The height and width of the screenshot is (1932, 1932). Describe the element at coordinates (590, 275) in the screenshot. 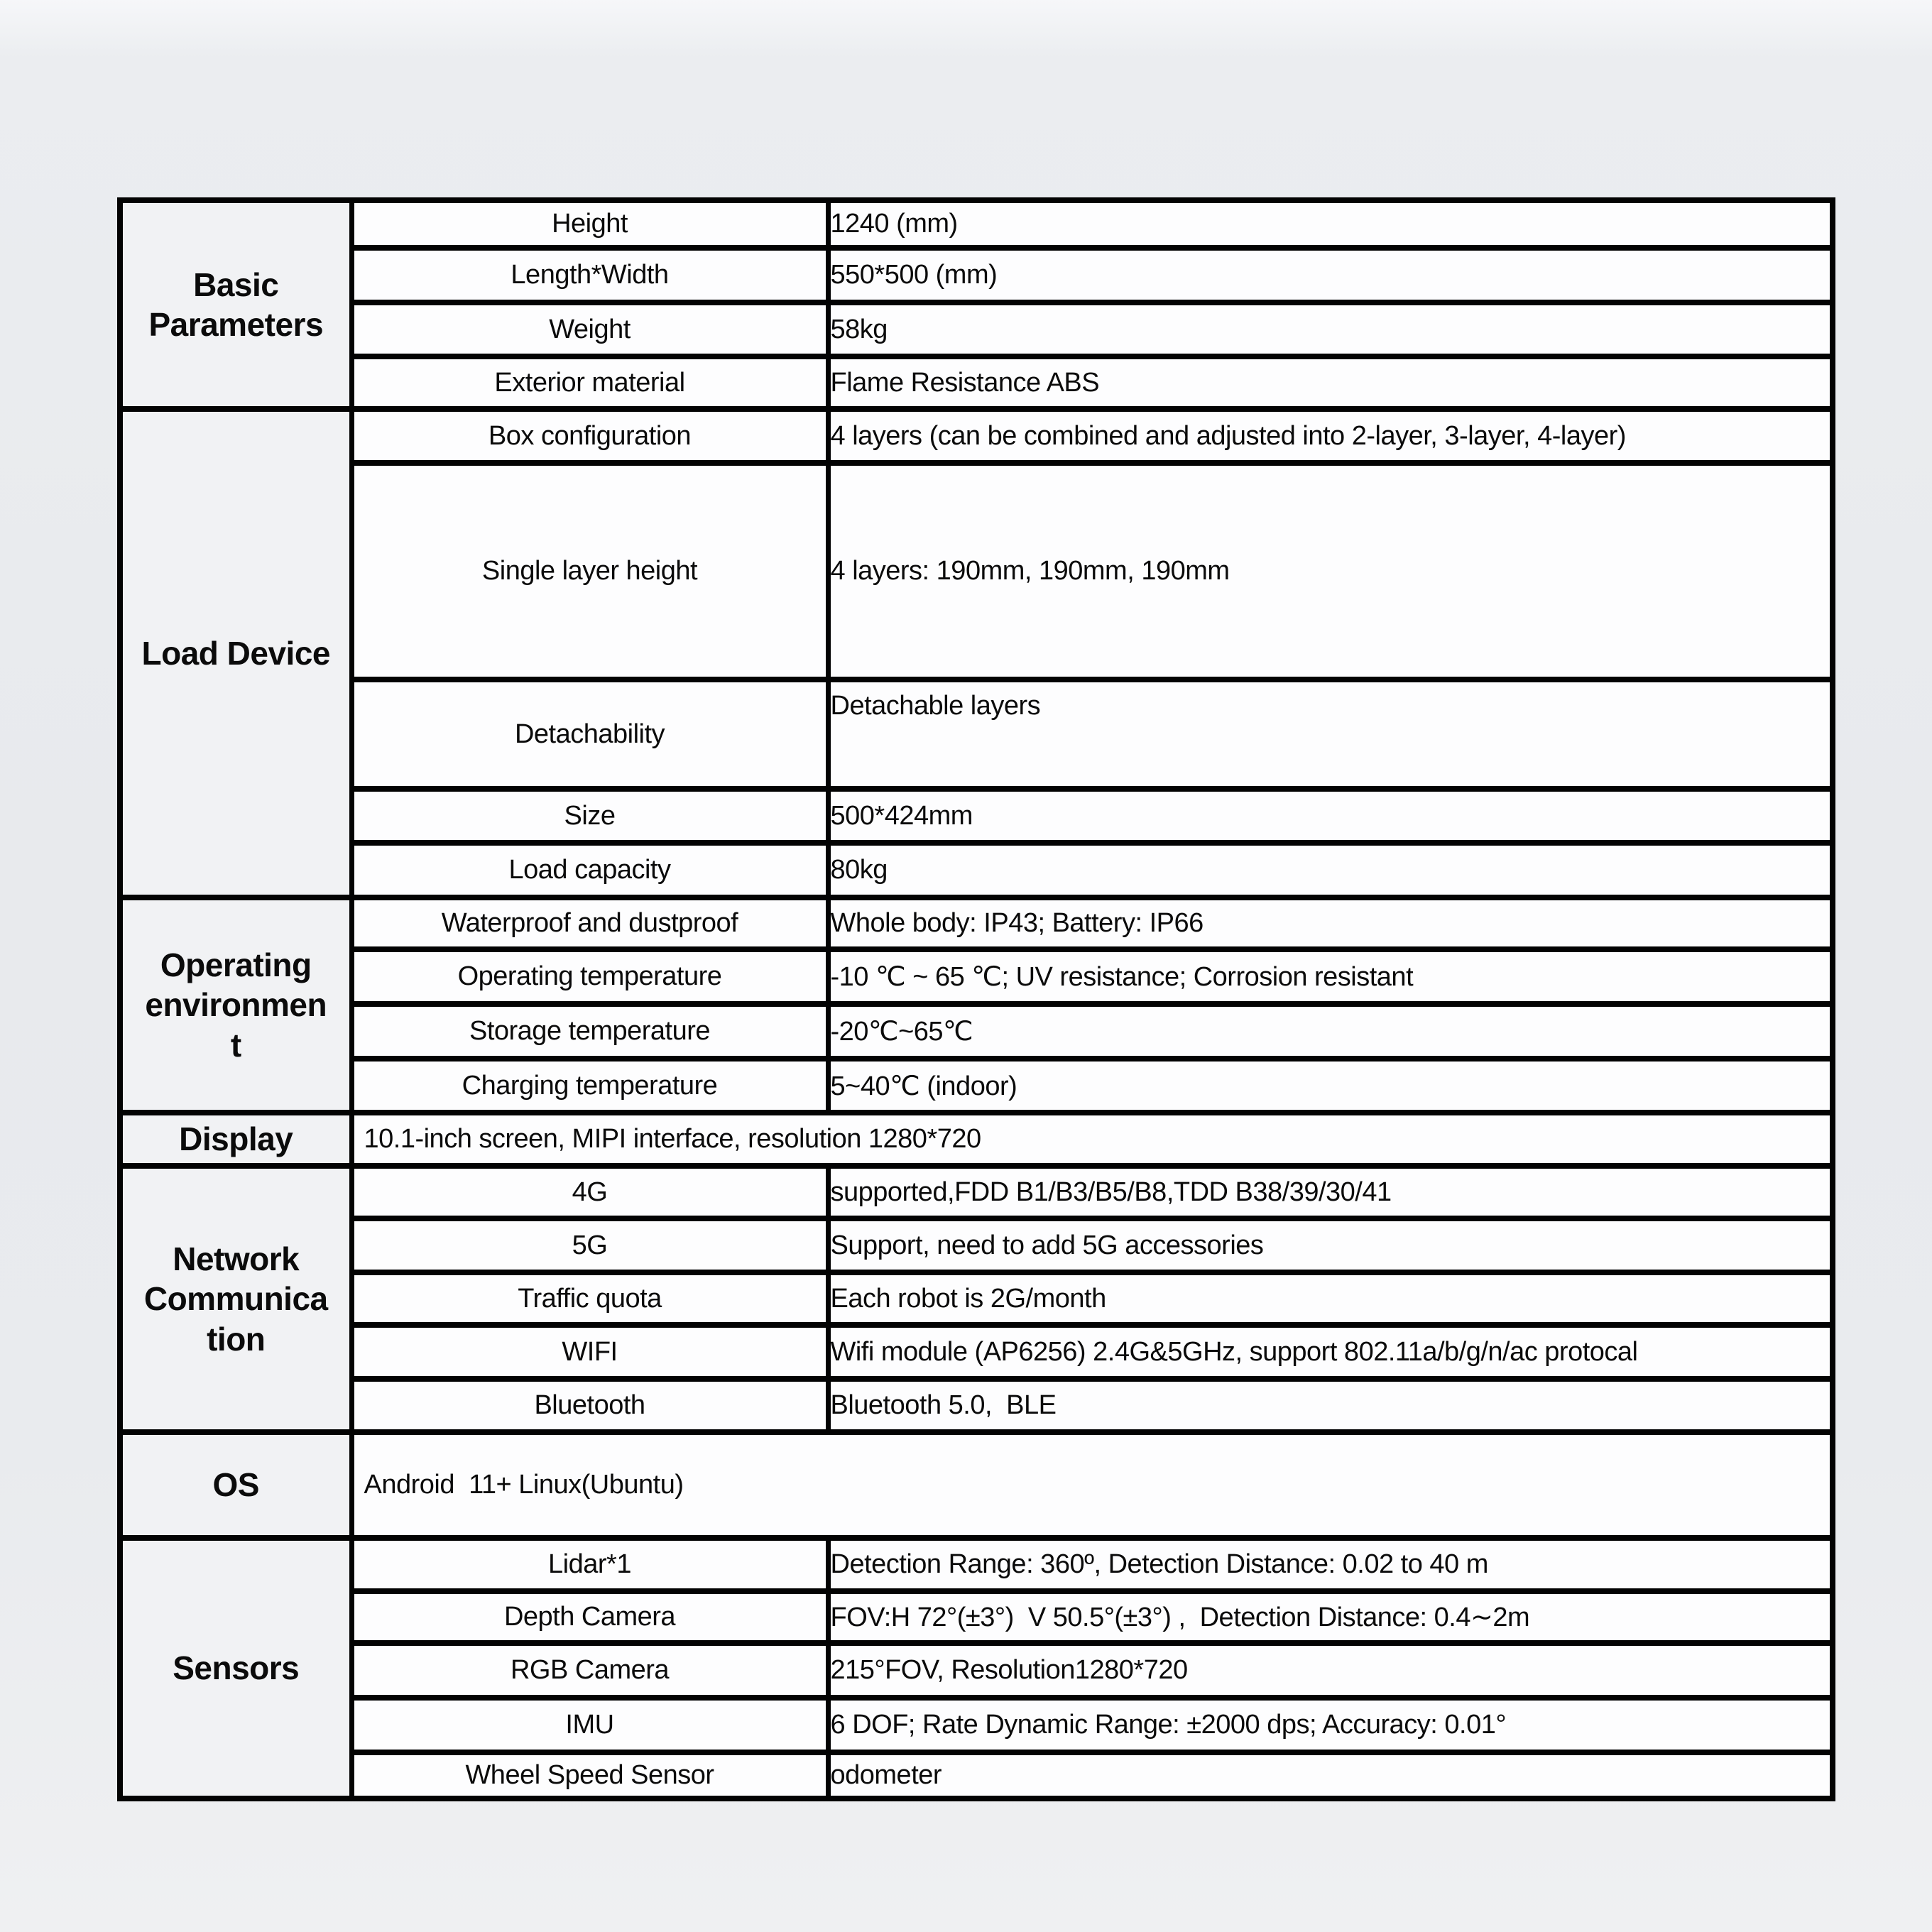

I see `parameter-cell: Length*Width` at that location.